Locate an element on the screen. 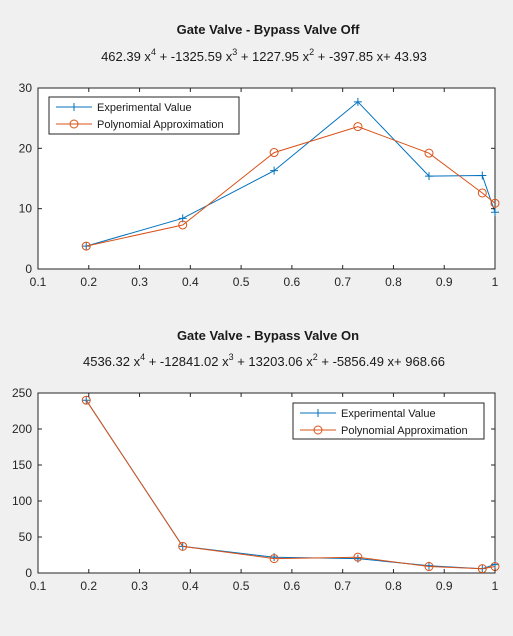 This screenshot has height=636, width=513. y-tick-label: 200 is located at coordinates (22, 429).